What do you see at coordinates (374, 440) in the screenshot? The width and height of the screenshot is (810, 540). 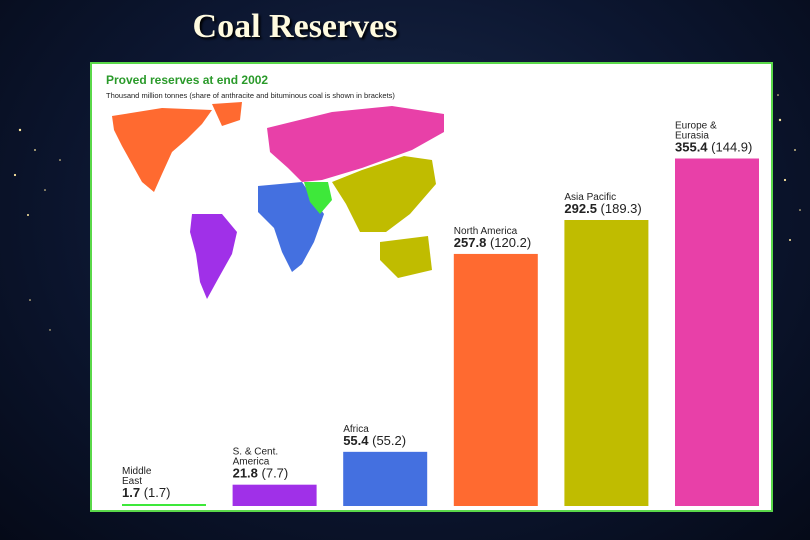 I see `value-label-africa: 55.4 (55.2)` at bounding box center [374, 440].